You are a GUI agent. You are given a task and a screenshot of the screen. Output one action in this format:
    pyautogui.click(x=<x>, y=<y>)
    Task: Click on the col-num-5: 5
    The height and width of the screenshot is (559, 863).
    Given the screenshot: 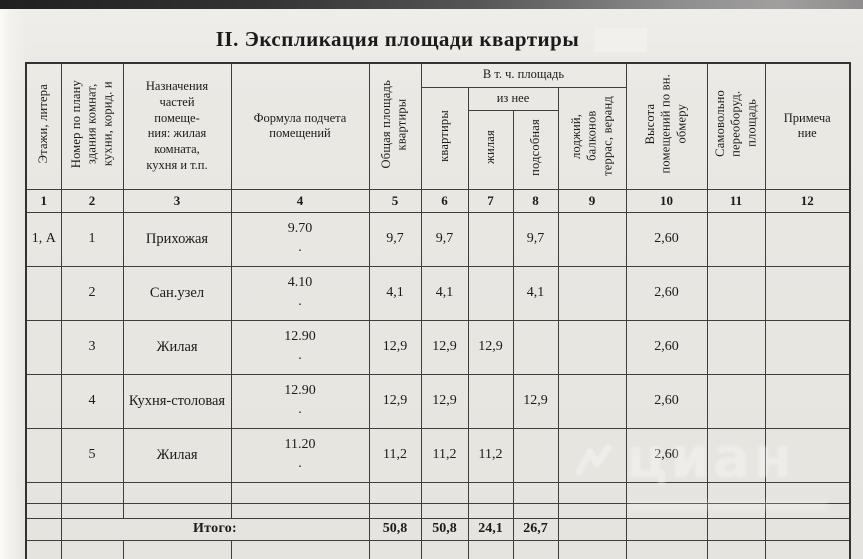 What is the action you would take?
    pyautogui.click(x=395, y=200)
    